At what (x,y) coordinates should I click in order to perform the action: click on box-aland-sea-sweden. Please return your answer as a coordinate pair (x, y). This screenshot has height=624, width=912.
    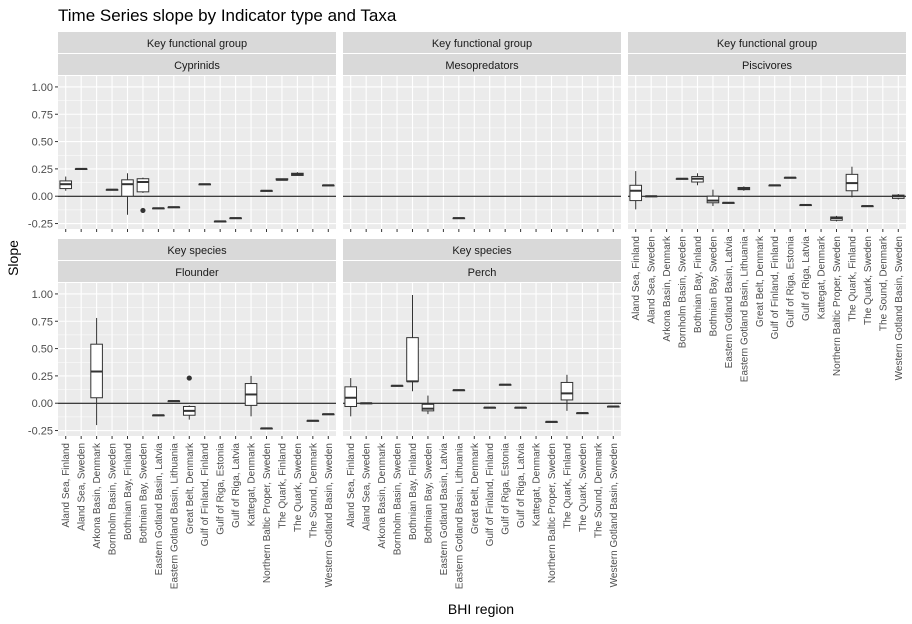
    Looking at the image, I should click on (81, 168).